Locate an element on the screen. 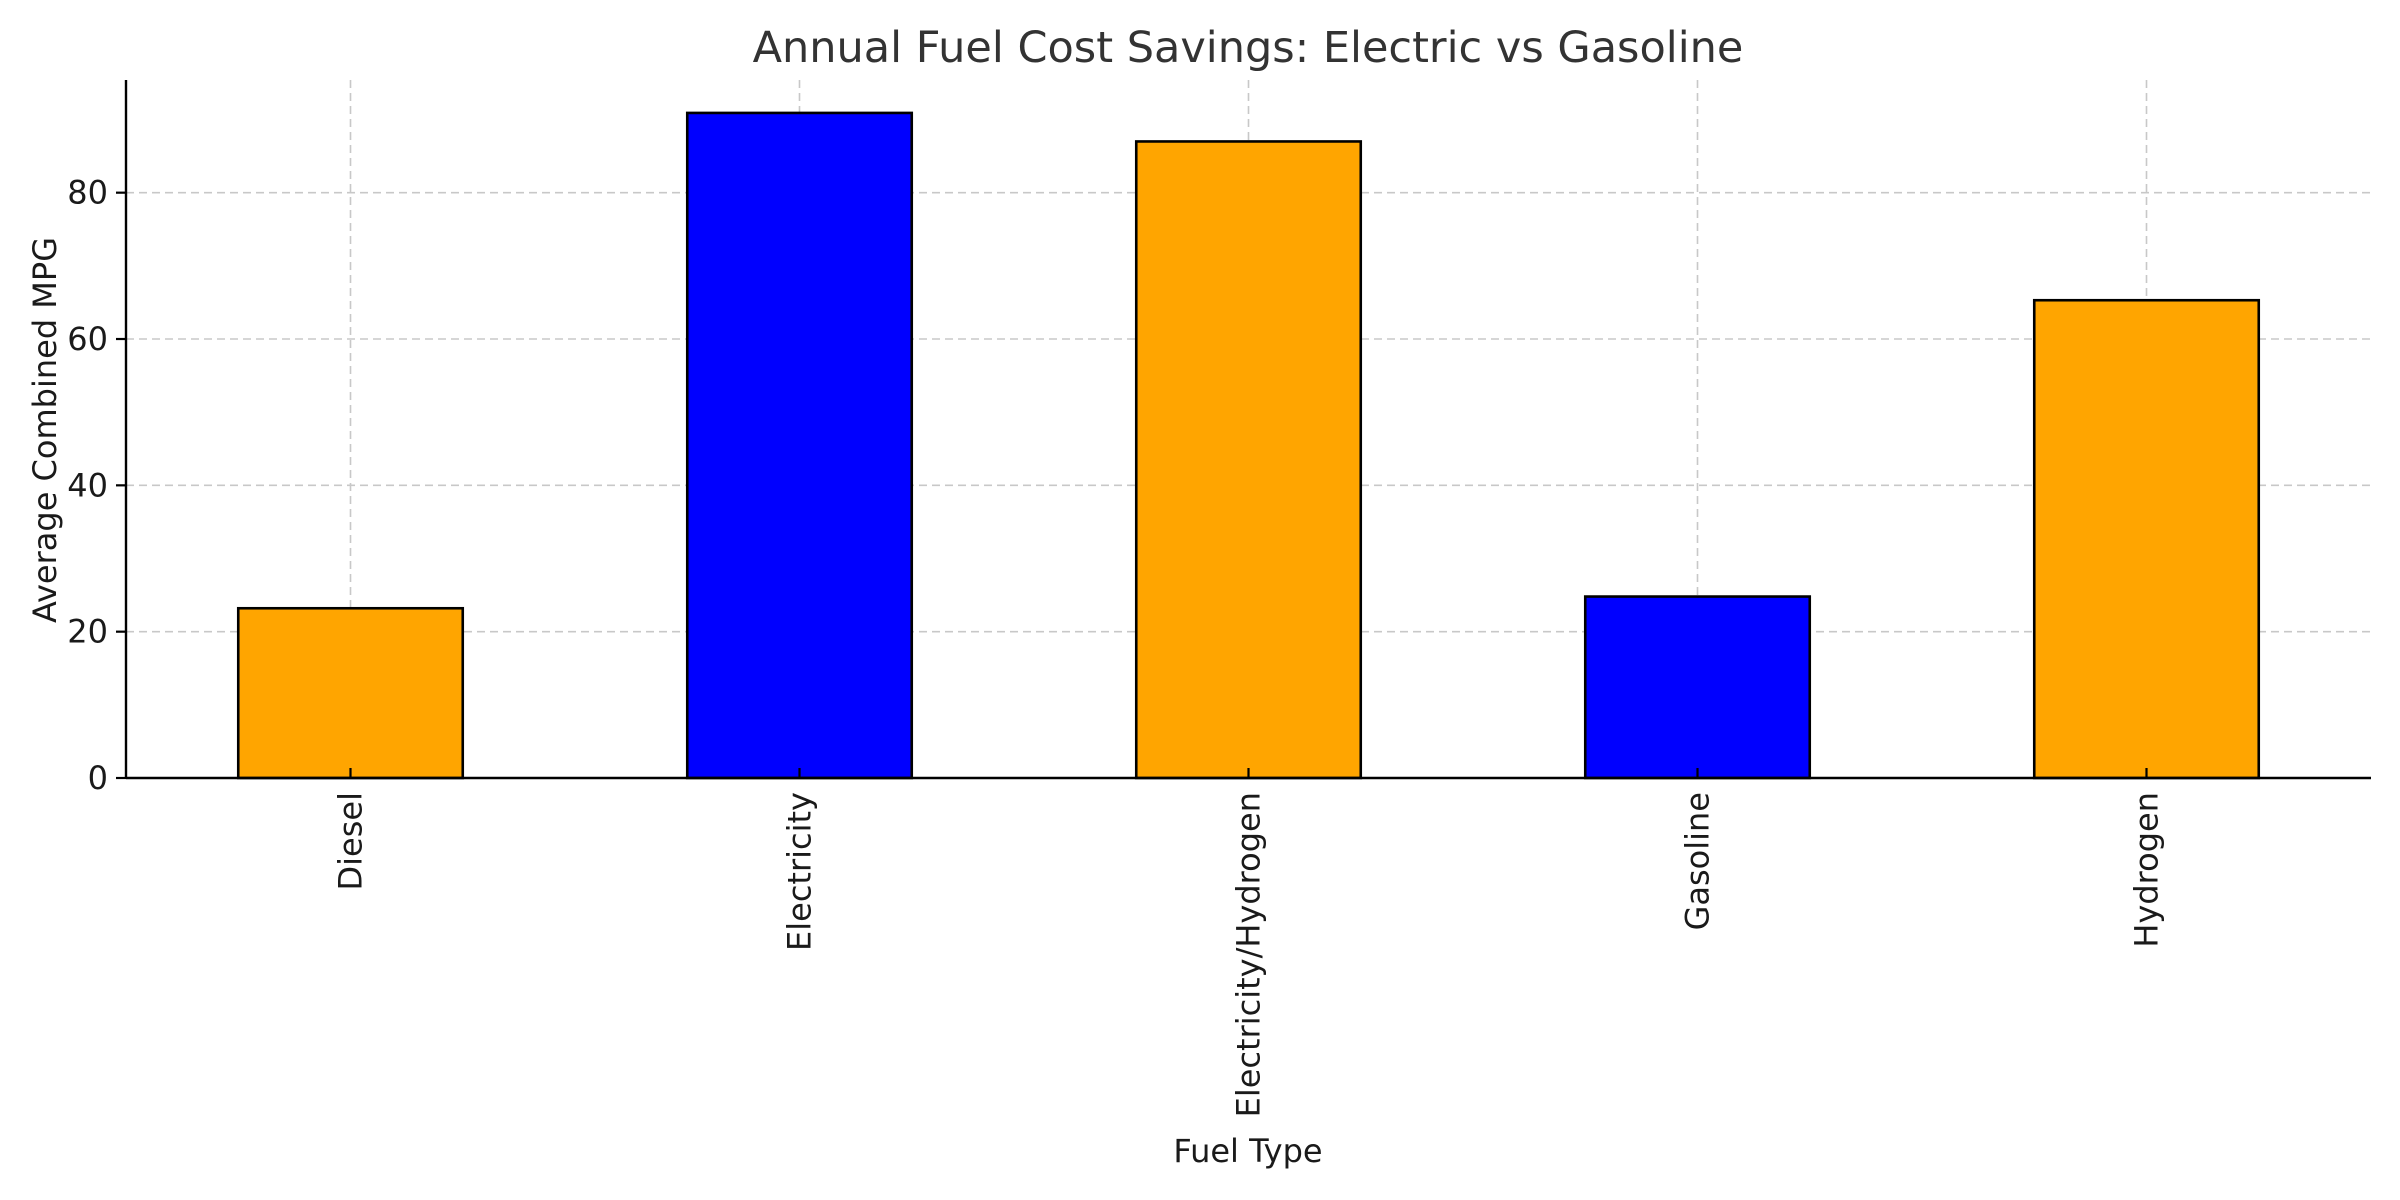 The width and height of the screenshot is (2400, 1200). x-tick-label: Gasoline is located at coordinates (1698, 861).